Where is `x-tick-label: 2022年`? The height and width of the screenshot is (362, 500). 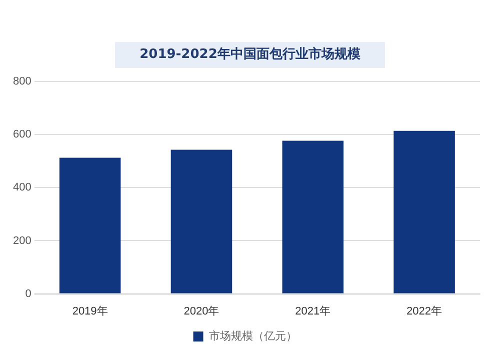
x-tick-label: 2022年 is located at coordinates (424, 311).